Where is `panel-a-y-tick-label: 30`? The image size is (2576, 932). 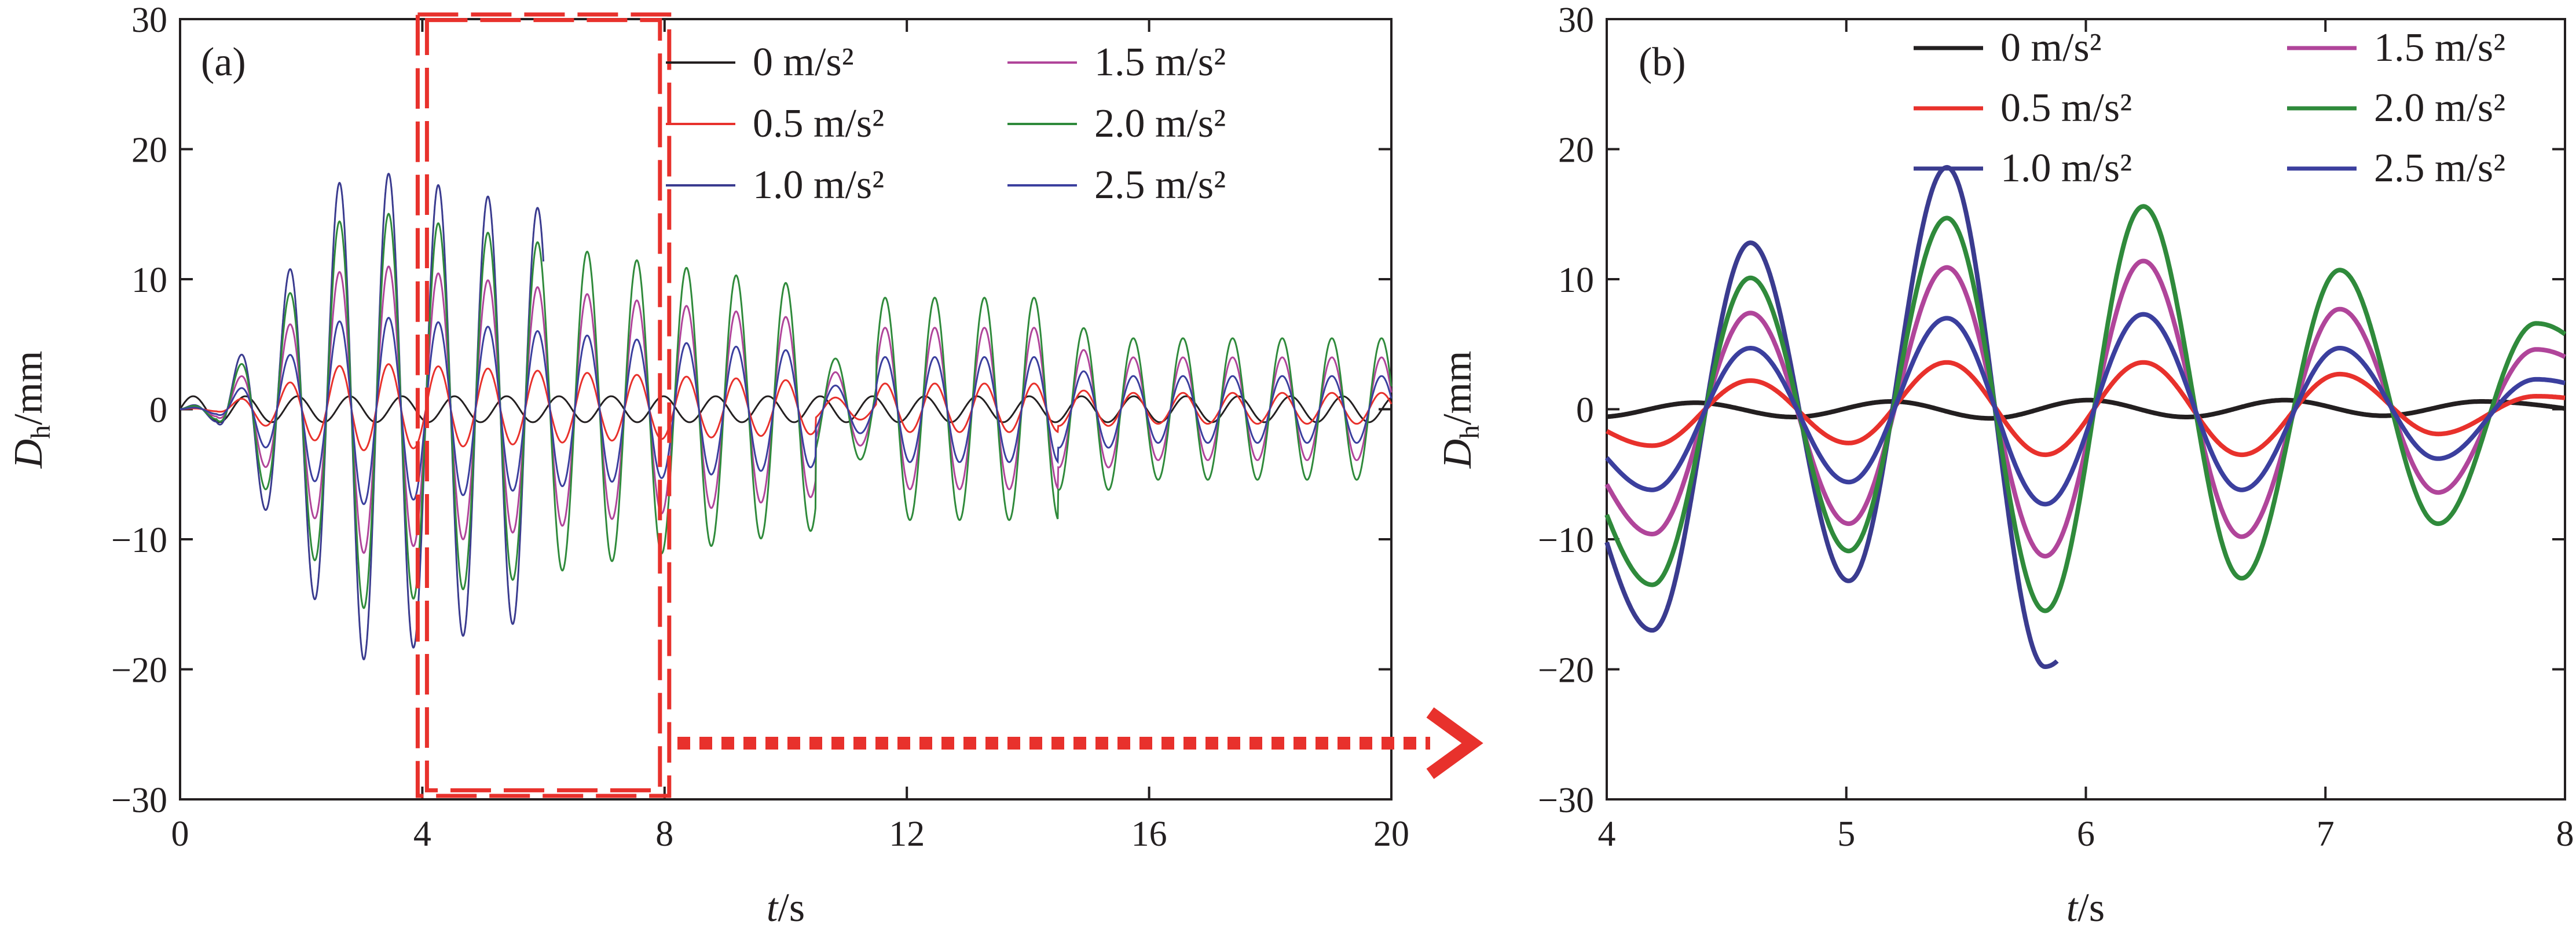 panel-a-y-tick-label: 30 is located at coordinates (149, 20).